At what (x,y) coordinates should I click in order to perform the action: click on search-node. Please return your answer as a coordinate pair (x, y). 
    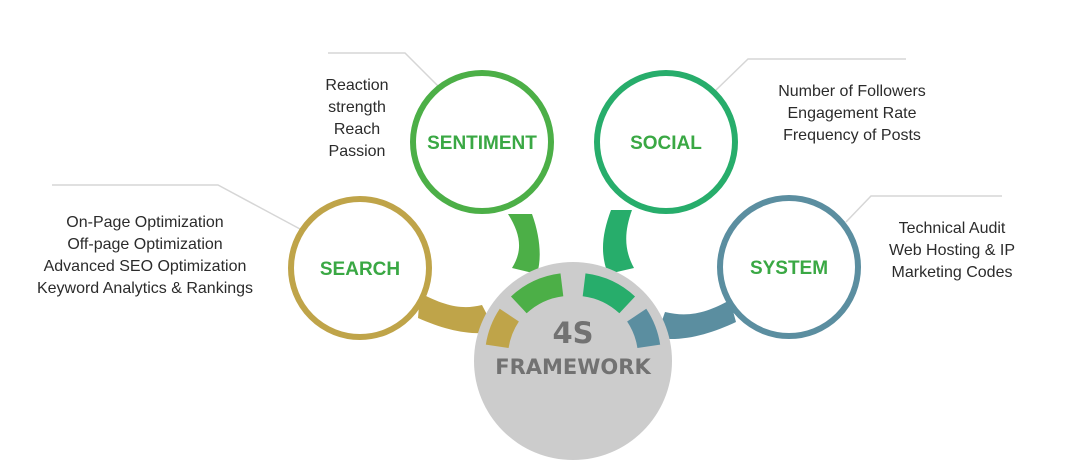
    Looking at the image, I should click on (360, 268).